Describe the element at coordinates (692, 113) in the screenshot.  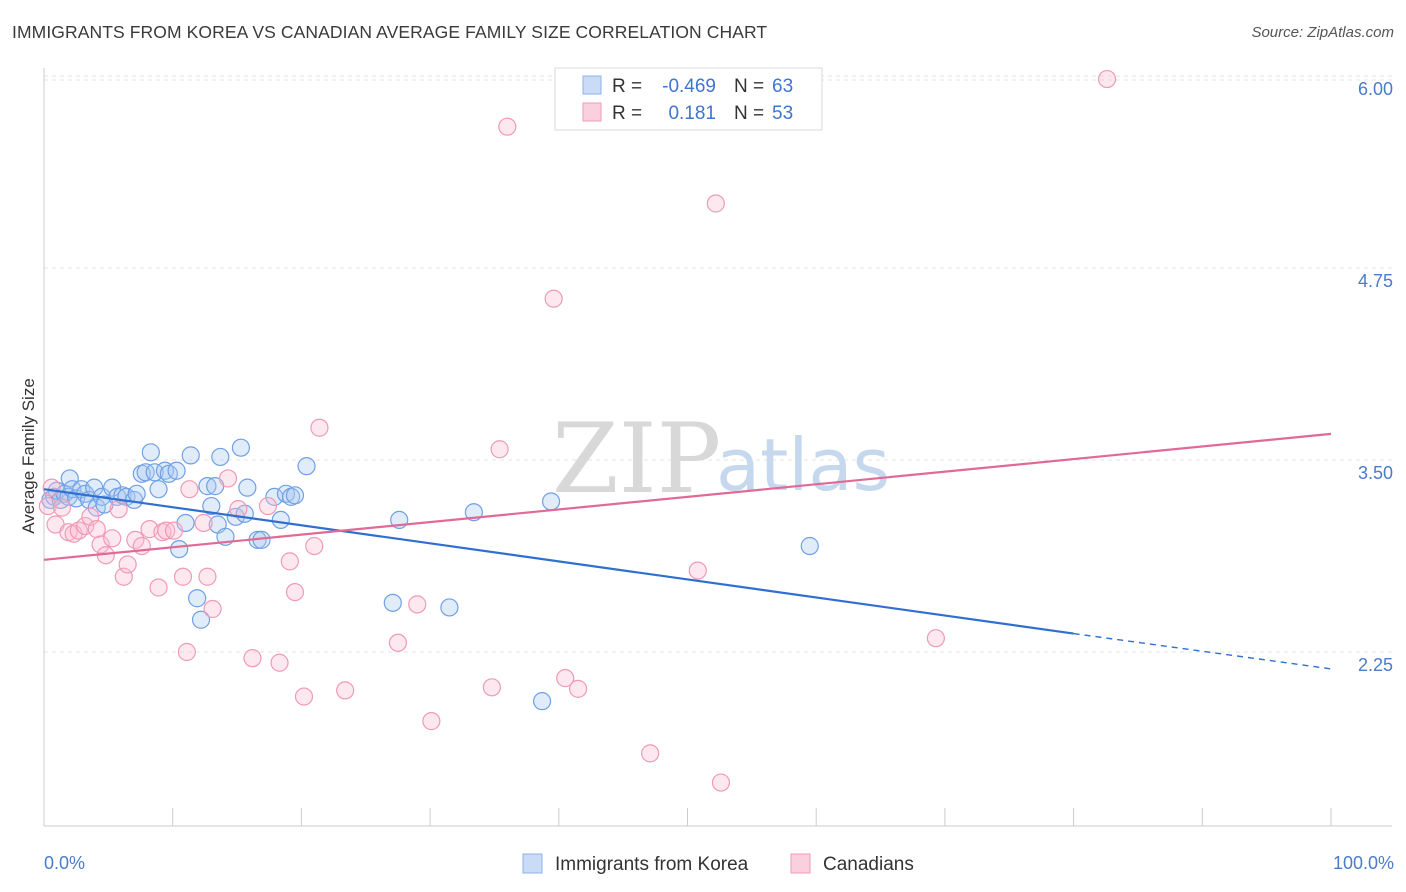
I see `legend-r-value-2: 0.181` at that location.